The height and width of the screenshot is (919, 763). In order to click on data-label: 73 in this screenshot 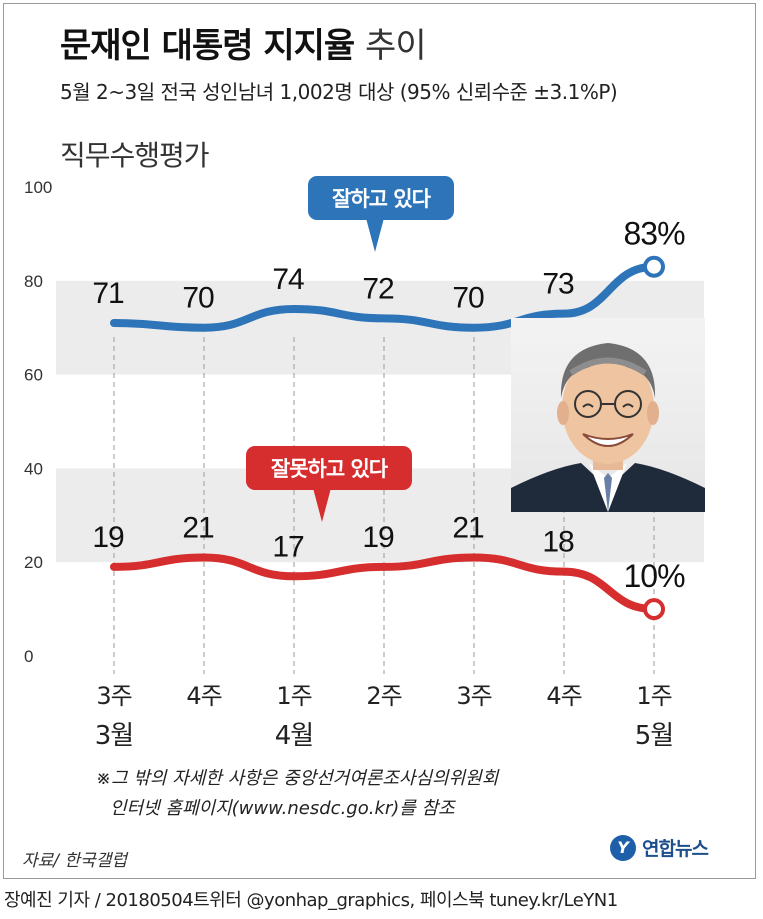, I will do `click(558, 284)`.